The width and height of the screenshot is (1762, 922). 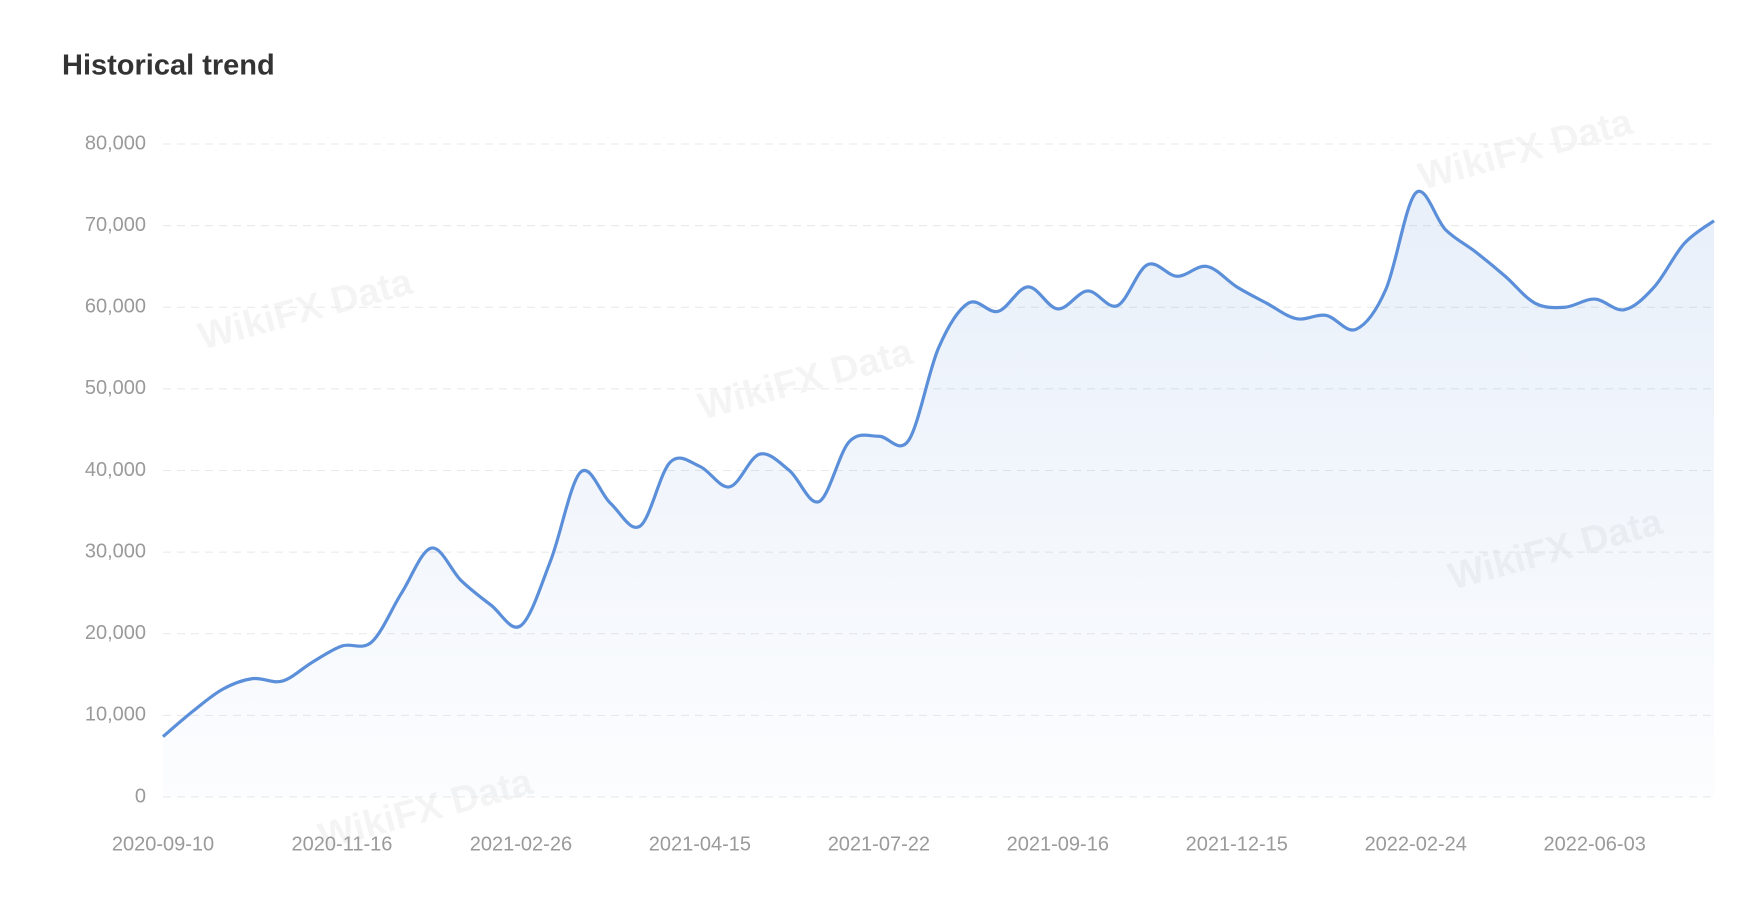 I want to click on x-tick-label: 2022-02-24, so click(x=1416, y=844).